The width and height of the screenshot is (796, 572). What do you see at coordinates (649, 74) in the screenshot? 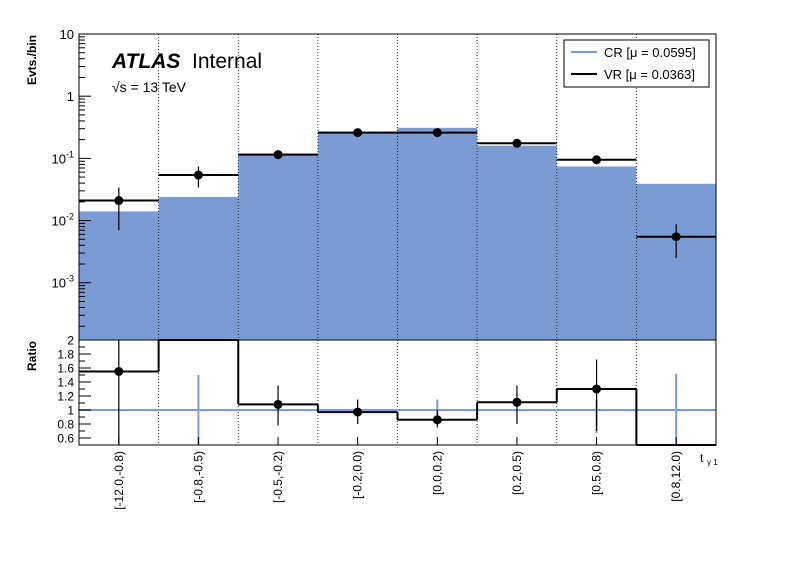
I see `legend-vr-label: VR [μ = 0.0363]` at bounding box center [649, 74].